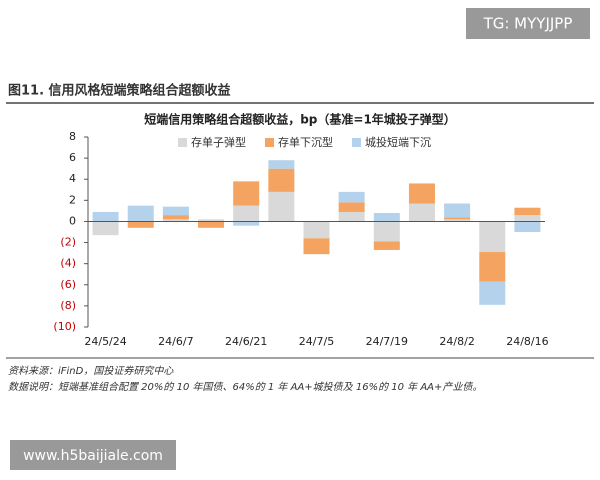 The image size is (600, 480). I want to click on y-tick-label: (6), so click(68, 284).